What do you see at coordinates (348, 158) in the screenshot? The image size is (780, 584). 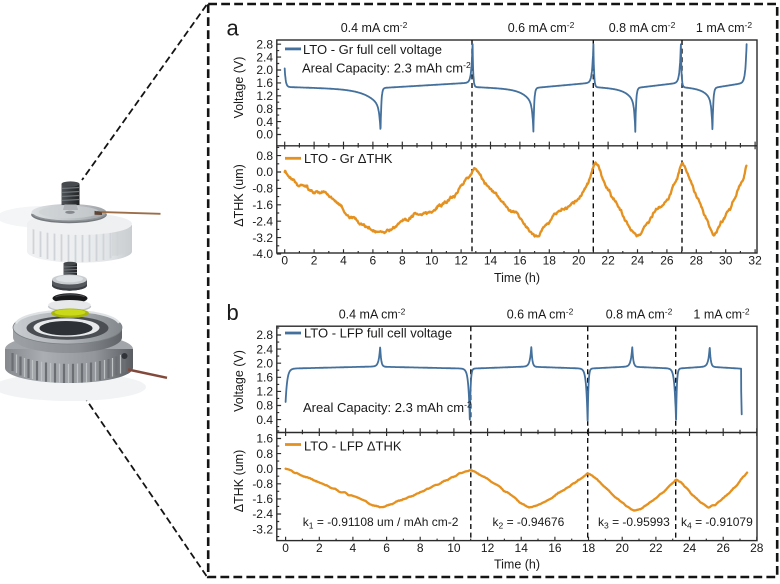 I see `svg-text: LTO - Gr ΔTHK` at bounding box center [348, 158].